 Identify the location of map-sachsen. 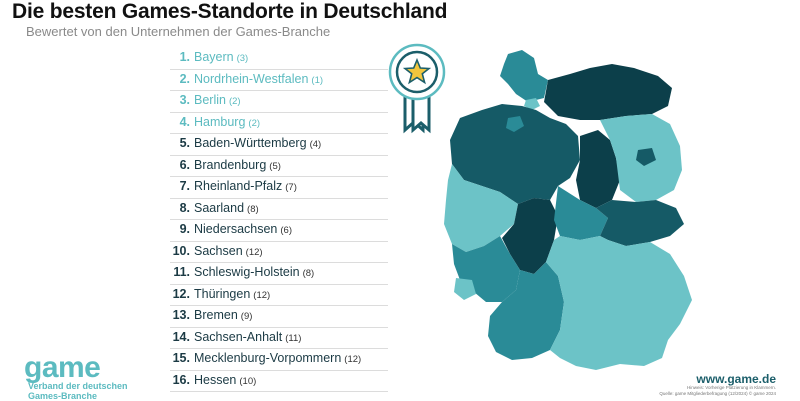
(640, 223).